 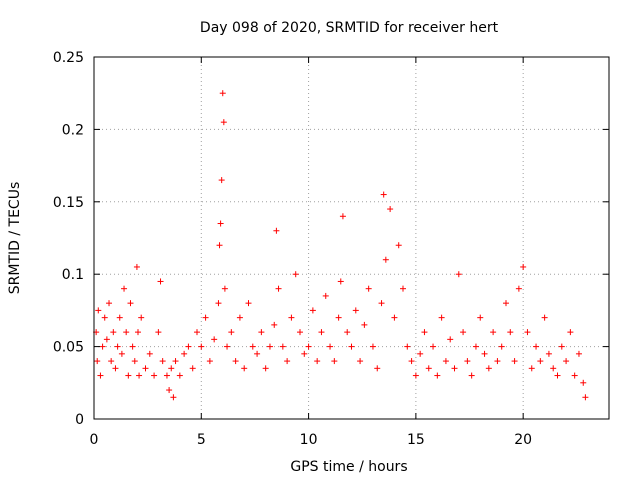 What do you see at coordinates (73, 275) in the screenshot?
I see `y-tick-label: 0.1` at bounding box center [73, 275].